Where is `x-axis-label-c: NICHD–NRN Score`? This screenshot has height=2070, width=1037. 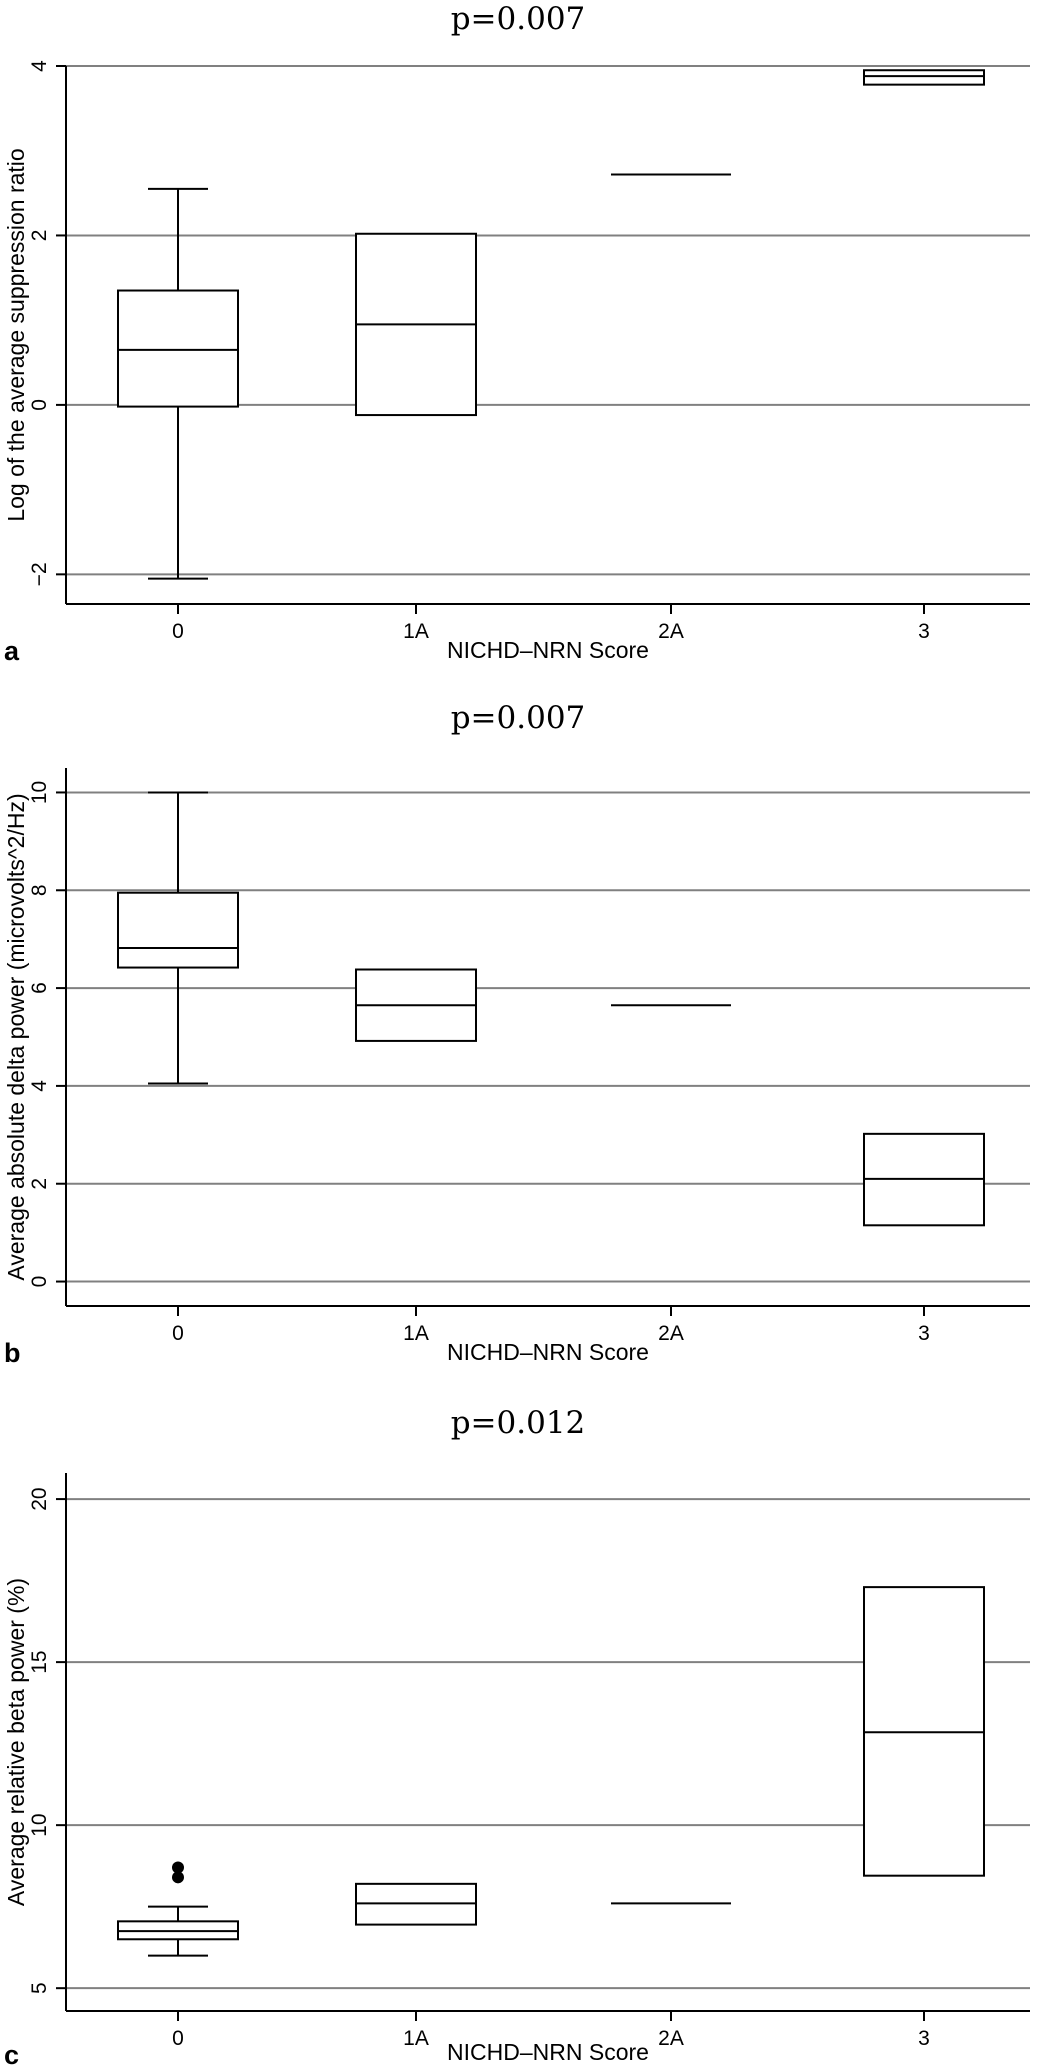 x-axis-label-c: NICHD–NRN Score is located at coordinates (548, 2052).